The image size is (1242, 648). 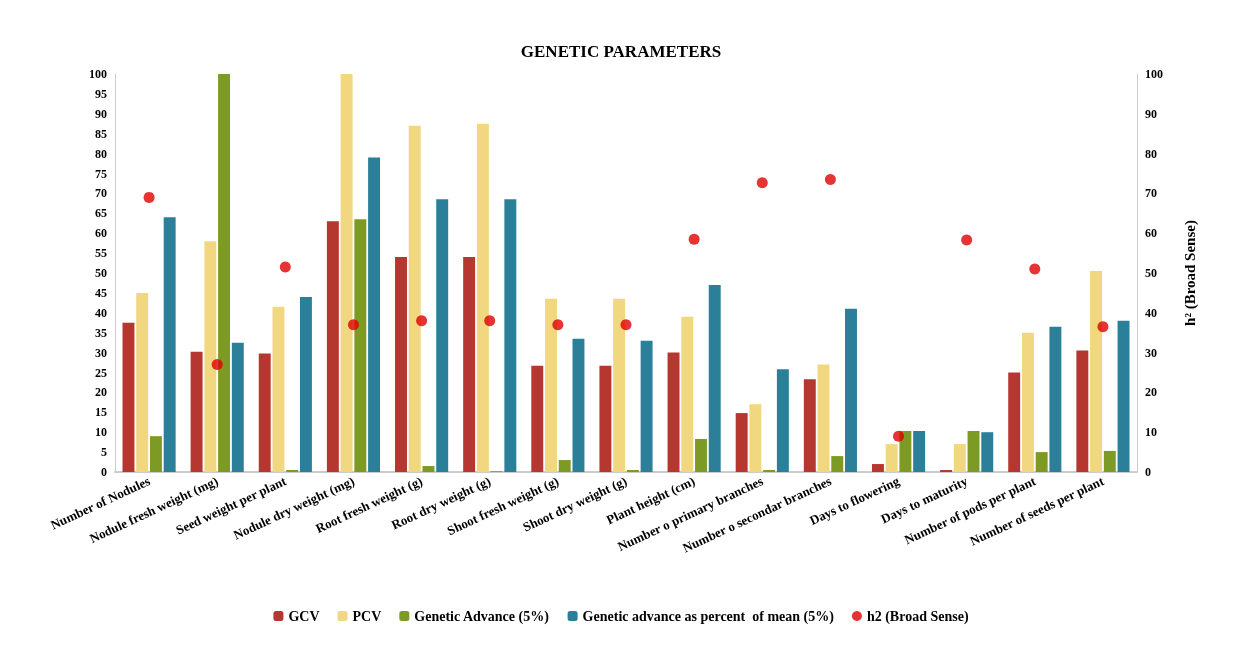 What do you see at coordinates (1151, 233) in the screenshot?
I see `y2-tick-label: 60` at bounding box center [1151, 233].